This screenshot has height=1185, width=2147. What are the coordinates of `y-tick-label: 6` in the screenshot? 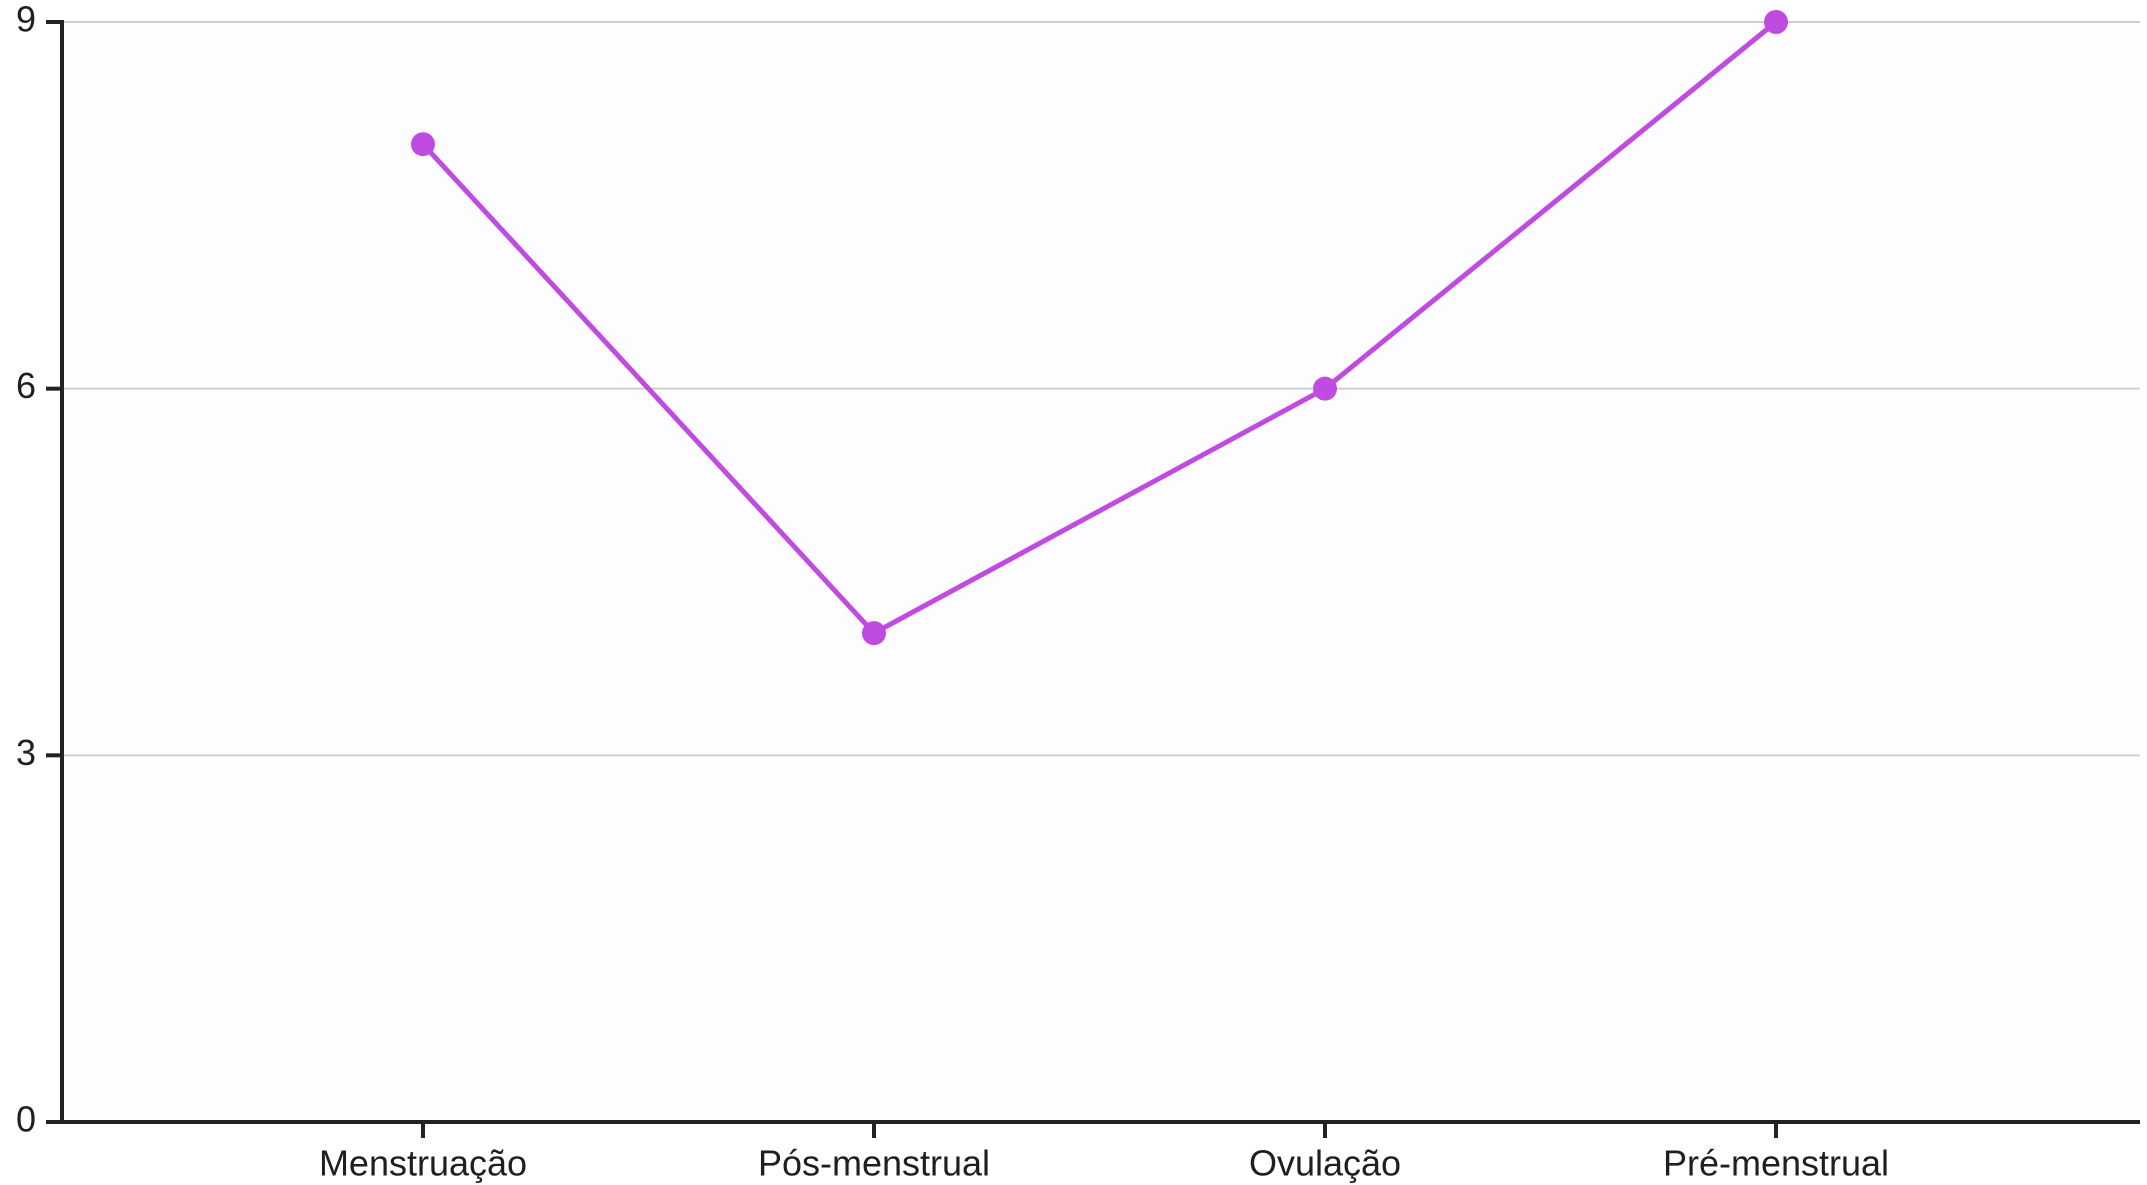 It's located at (26, 385).